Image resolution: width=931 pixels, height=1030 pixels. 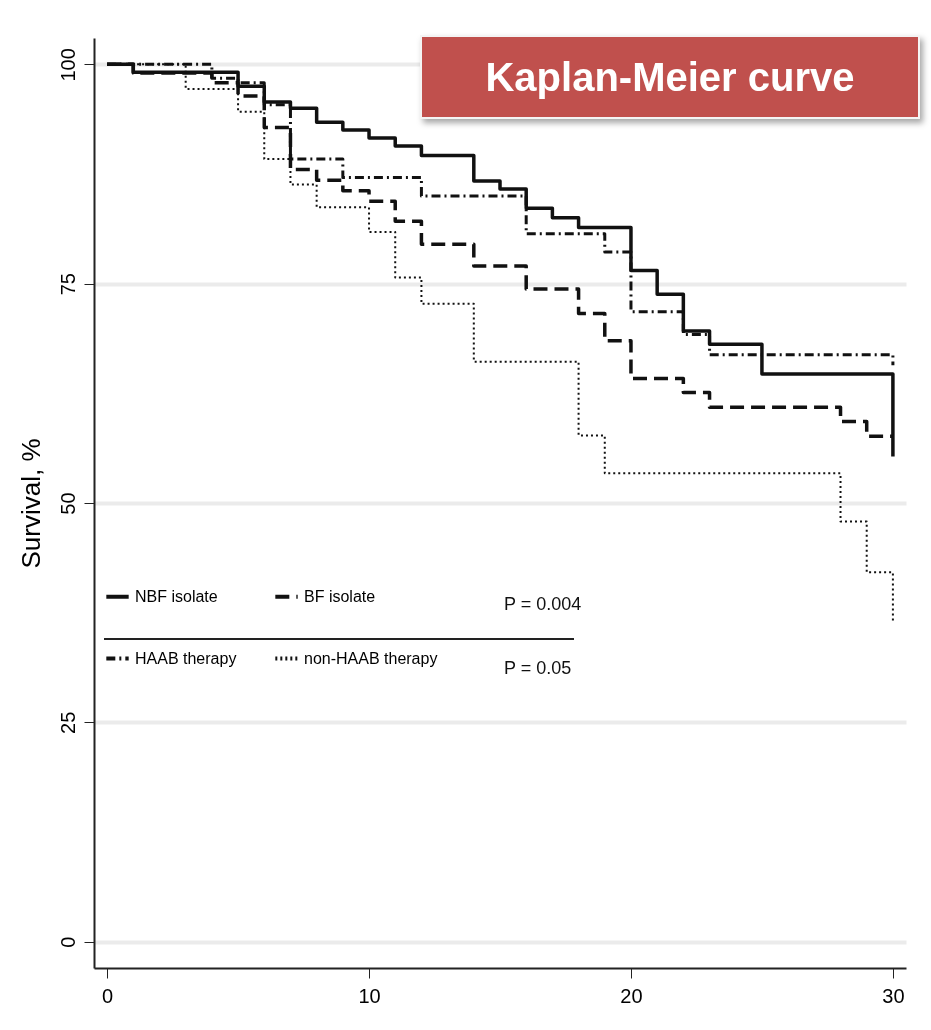 What do you see at coordinates (67, 65) in the screenshot?
I see `y-tick-label: 100` at bounding box center [67, 65].